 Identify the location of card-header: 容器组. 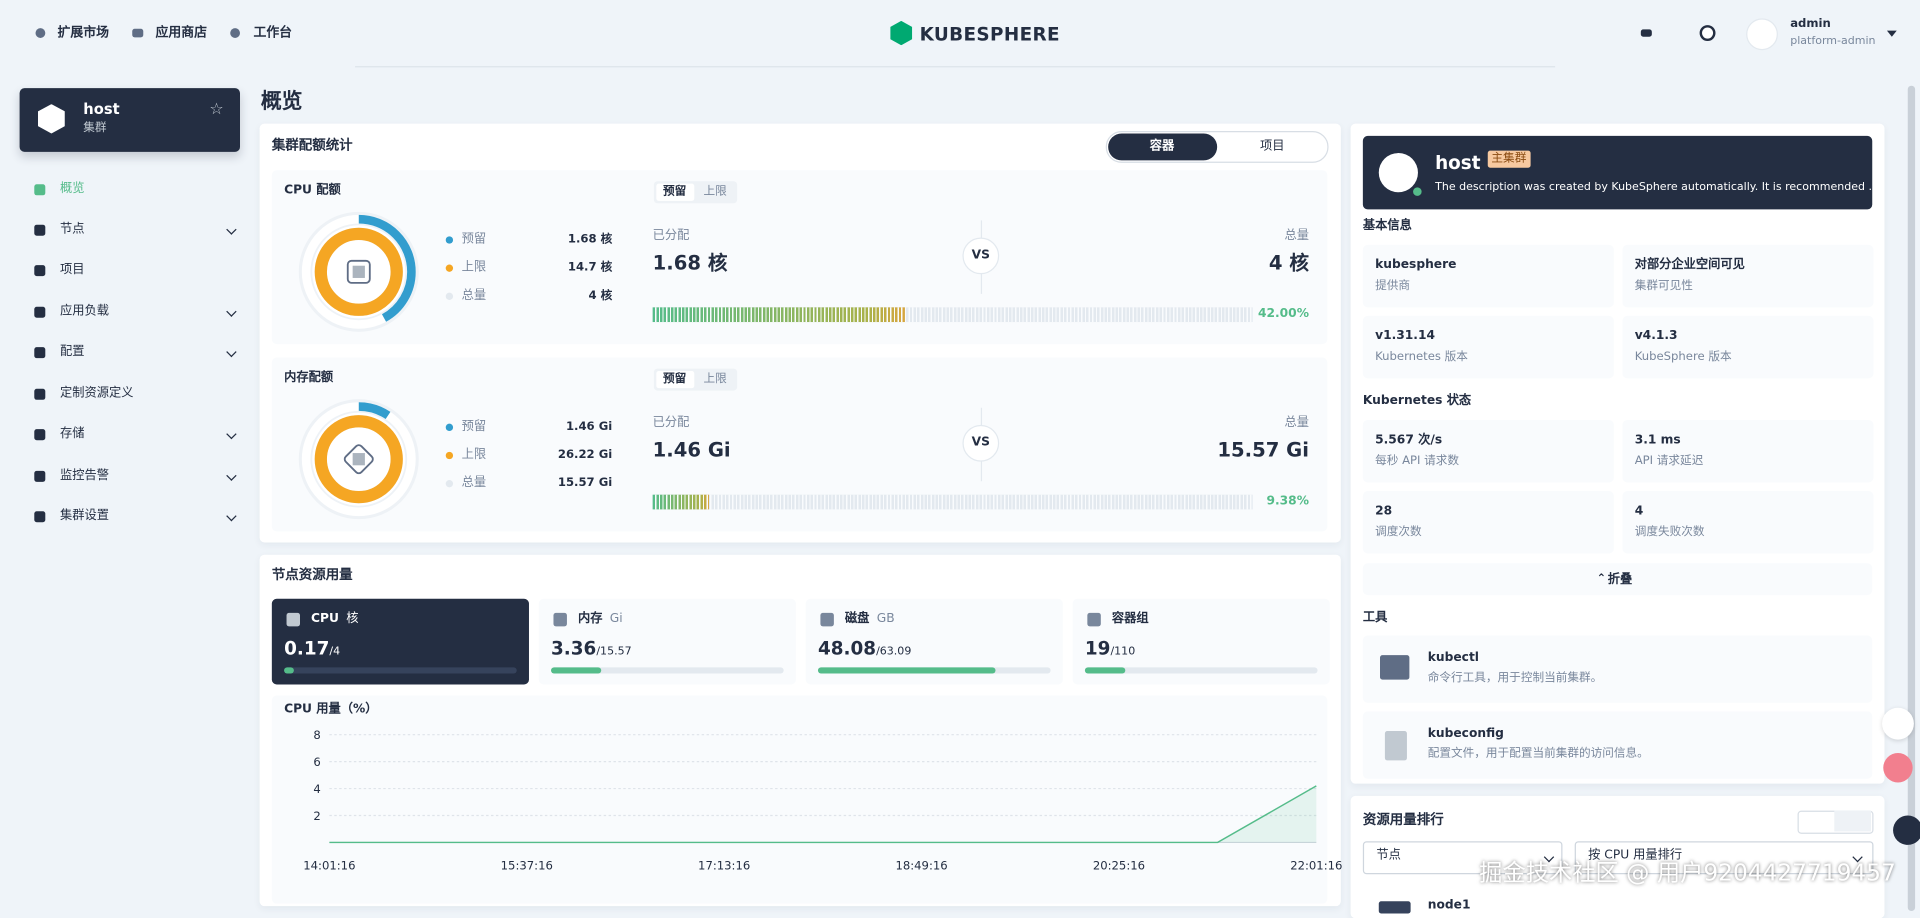
(1130, 619).